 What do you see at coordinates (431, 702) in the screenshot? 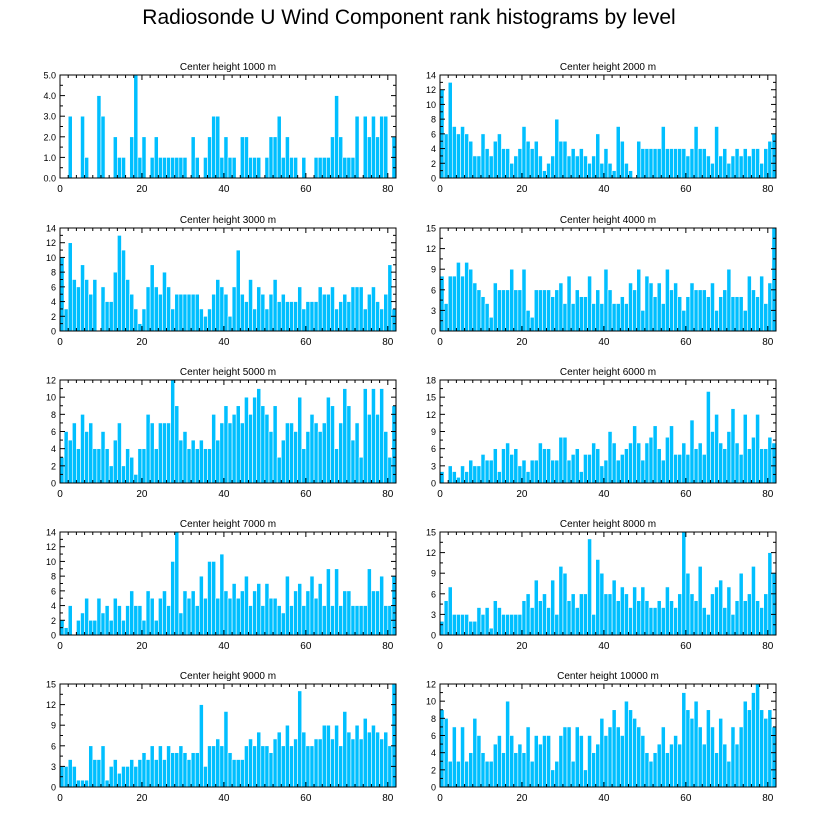
I see `y-tick-label: 10` at bounding box center [431, 702].